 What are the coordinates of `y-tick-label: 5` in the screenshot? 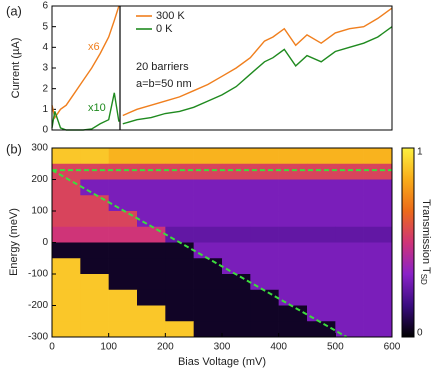 It's located at (45, 26).